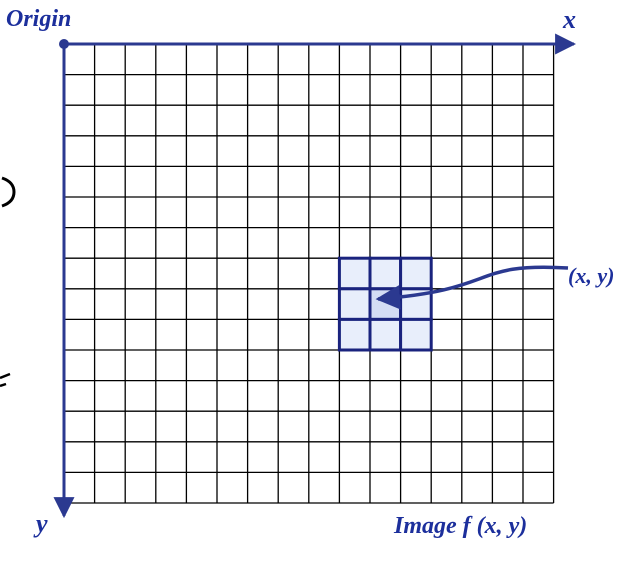  What do you see at coordinates (8, 192) in the screenshot?
I see `edge-fragment-upper` at bounding box center [8, 192].